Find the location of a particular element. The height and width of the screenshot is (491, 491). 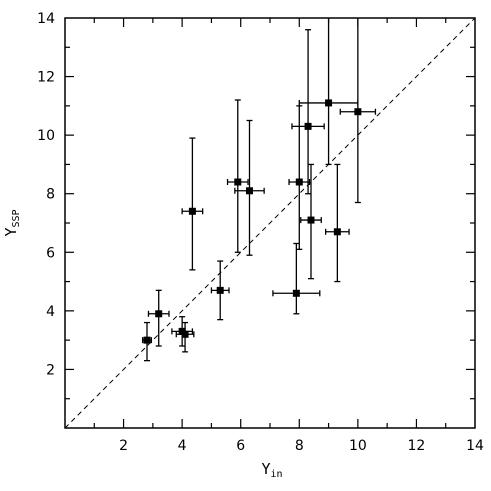

x-axis-label-subscript: in is located at coordinates (276, 474).